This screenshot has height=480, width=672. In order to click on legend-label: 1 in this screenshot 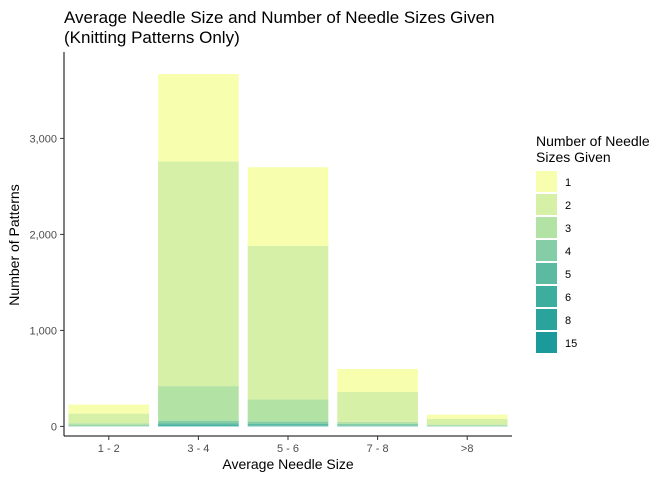, I will do `click(568, 183)`.